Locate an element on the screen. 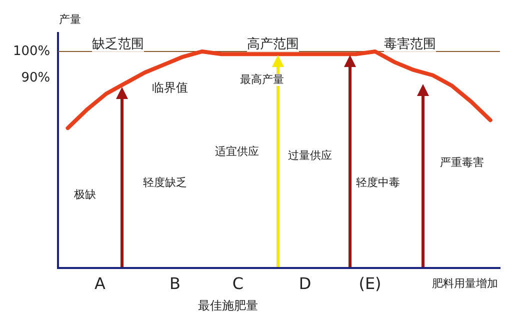 This screenshot has height=322, width=530. annotation: 最高产量 is located at coordinates (262, 79).